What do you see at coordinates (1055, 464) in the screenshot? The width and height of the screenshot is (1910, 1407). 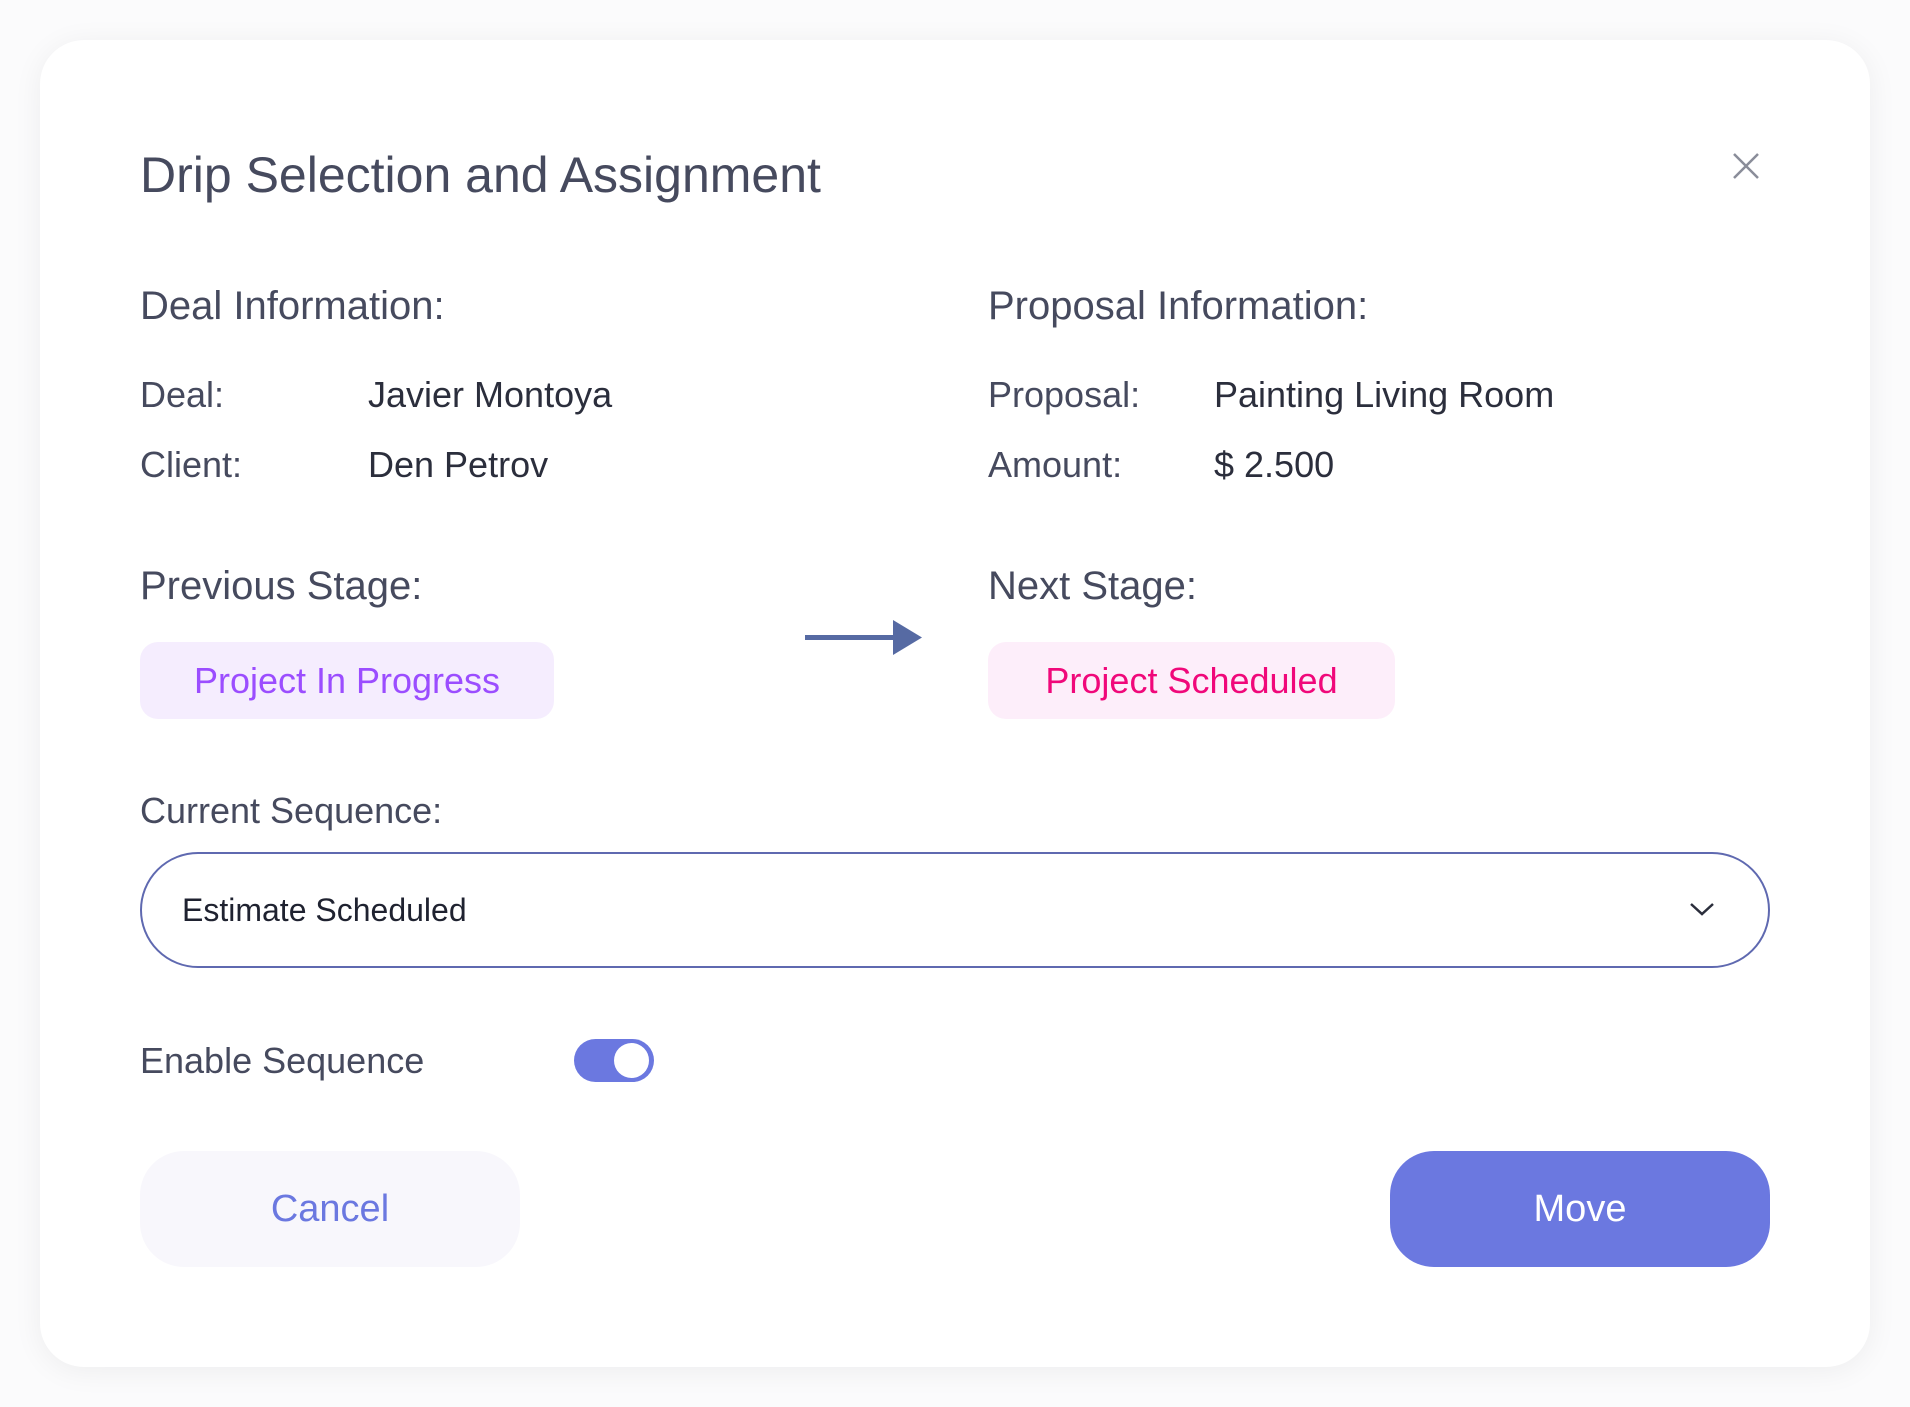 I see `amount-label: Amount:` at bounding box center [1055, 464].